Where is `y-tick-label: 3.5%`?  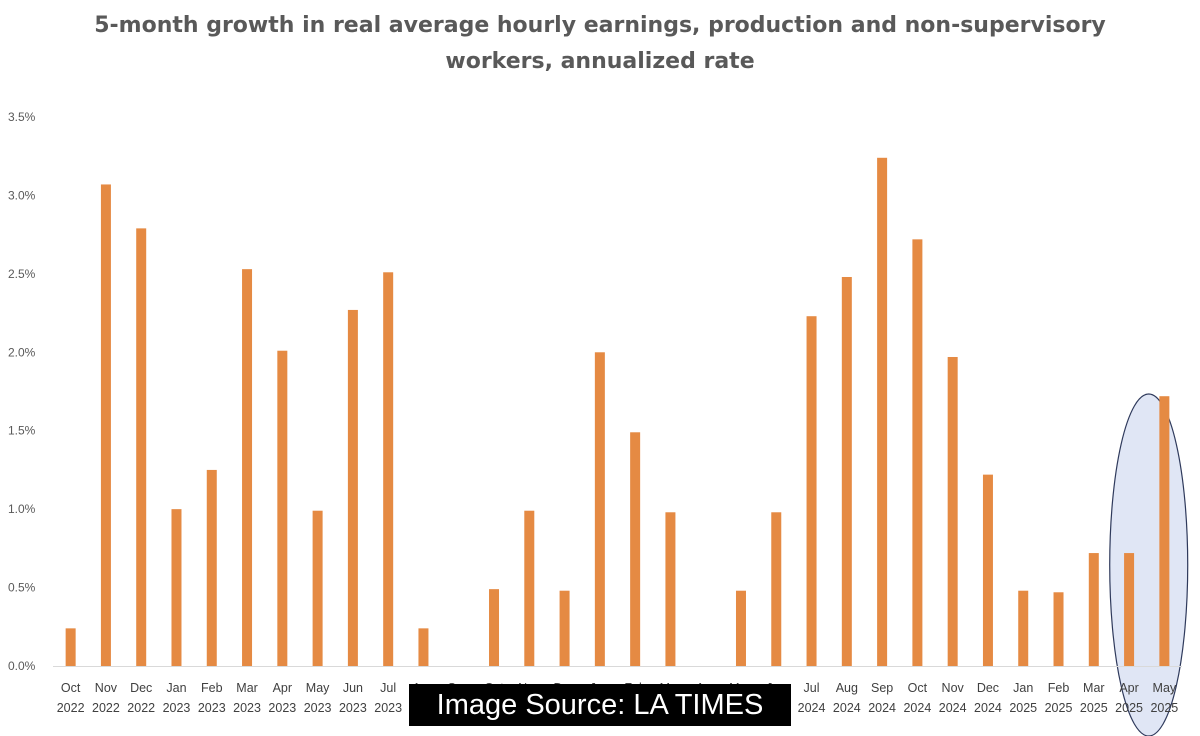 y-tick-label: 3.5% is located at coordinates (22, 117).